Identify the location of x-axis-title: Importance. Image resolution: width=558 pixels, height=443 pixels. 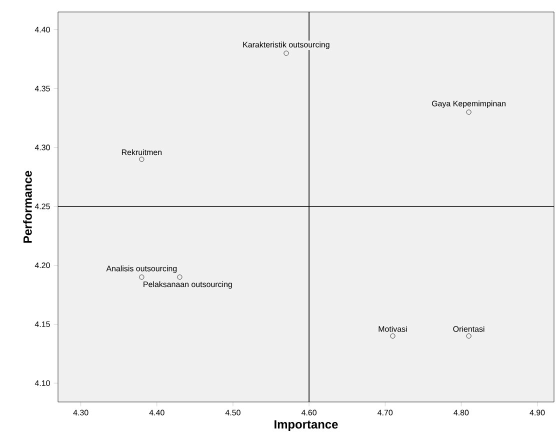
(306, 425).